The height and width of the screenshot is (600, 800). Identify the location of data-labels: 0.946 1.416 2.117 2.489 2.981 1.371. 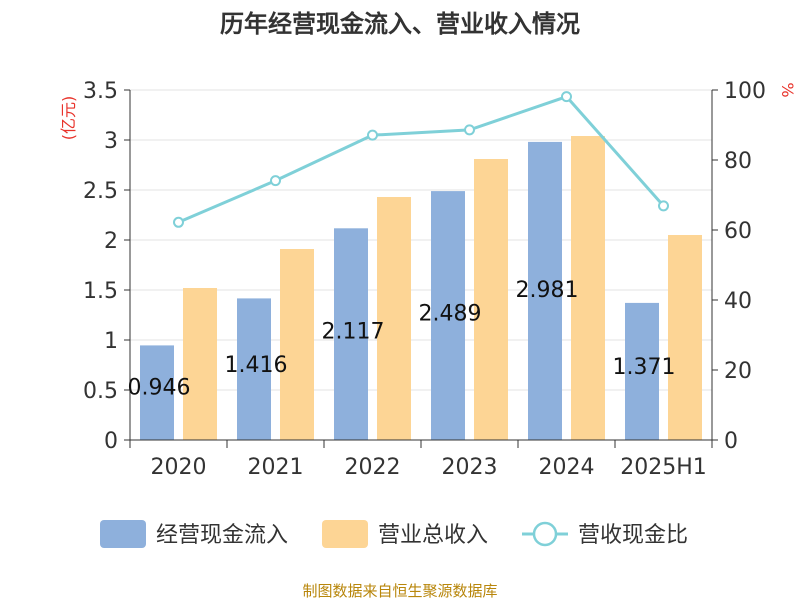
(402, 339).